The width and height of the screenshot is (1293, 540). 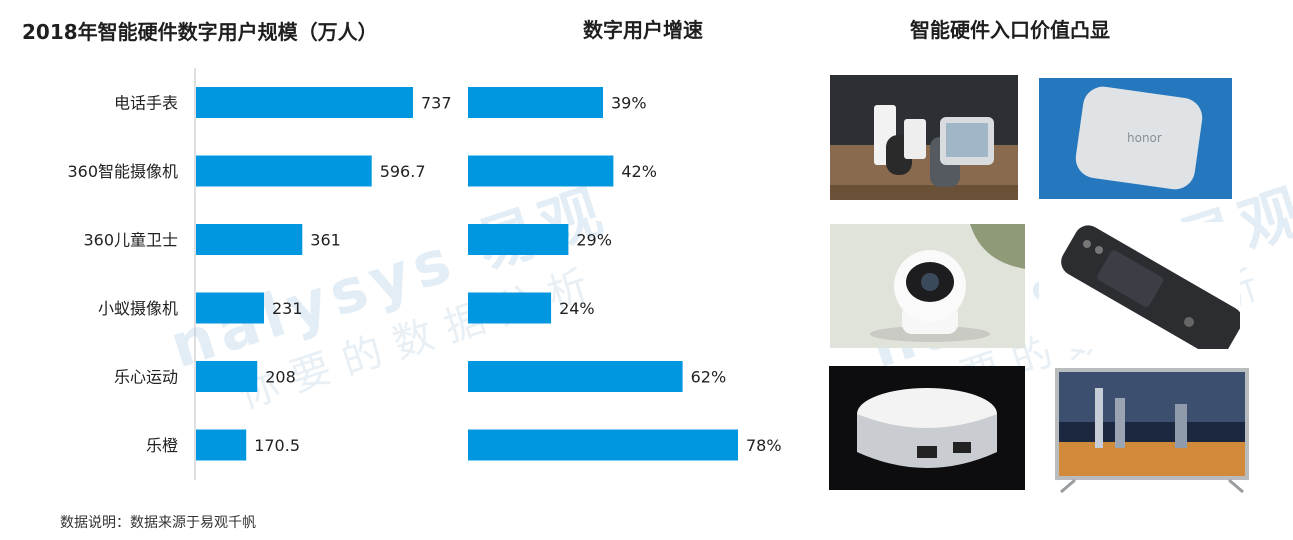 What do you see at coordinates (764, 445) in the screenshot?
I see `bar-value-label: 78%` at bounding box center [764, 445].